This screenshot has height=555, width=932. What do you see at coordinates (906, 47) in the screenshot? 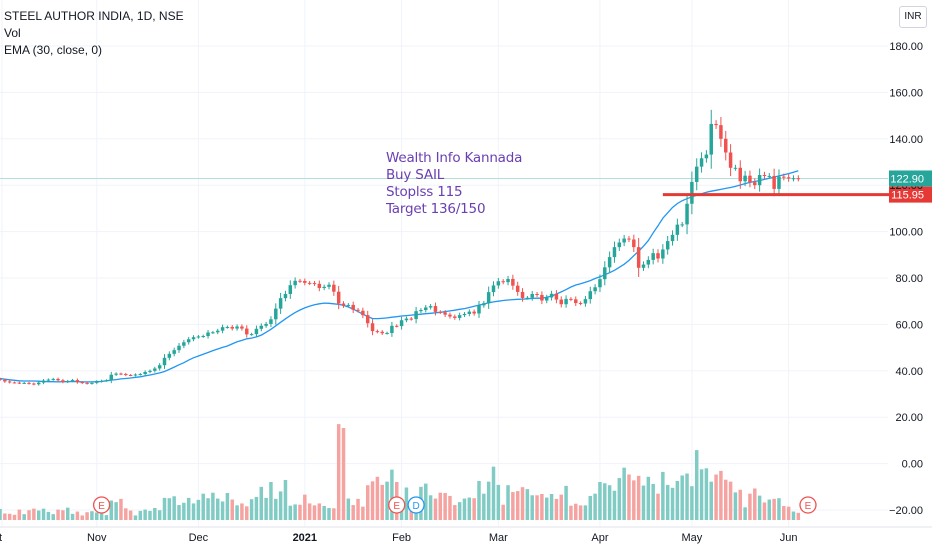
I see `y-tick-label: 180.00` at bounding box center [906, 47].